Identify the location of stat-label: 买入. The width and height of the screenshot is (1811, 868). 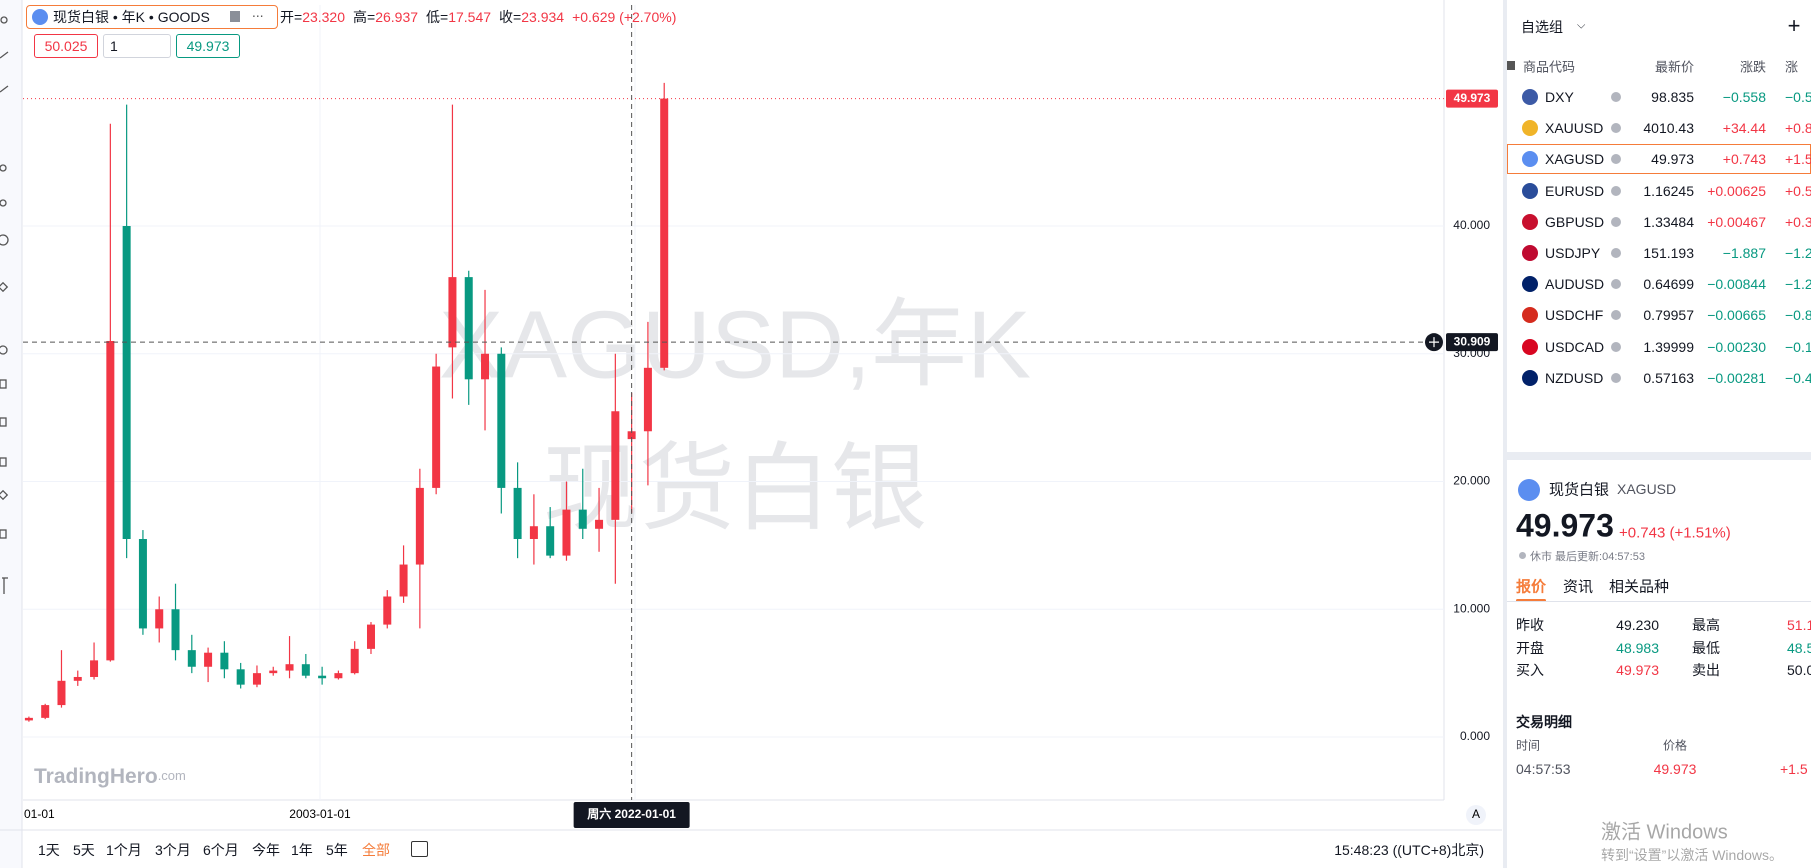
(1530, 670).